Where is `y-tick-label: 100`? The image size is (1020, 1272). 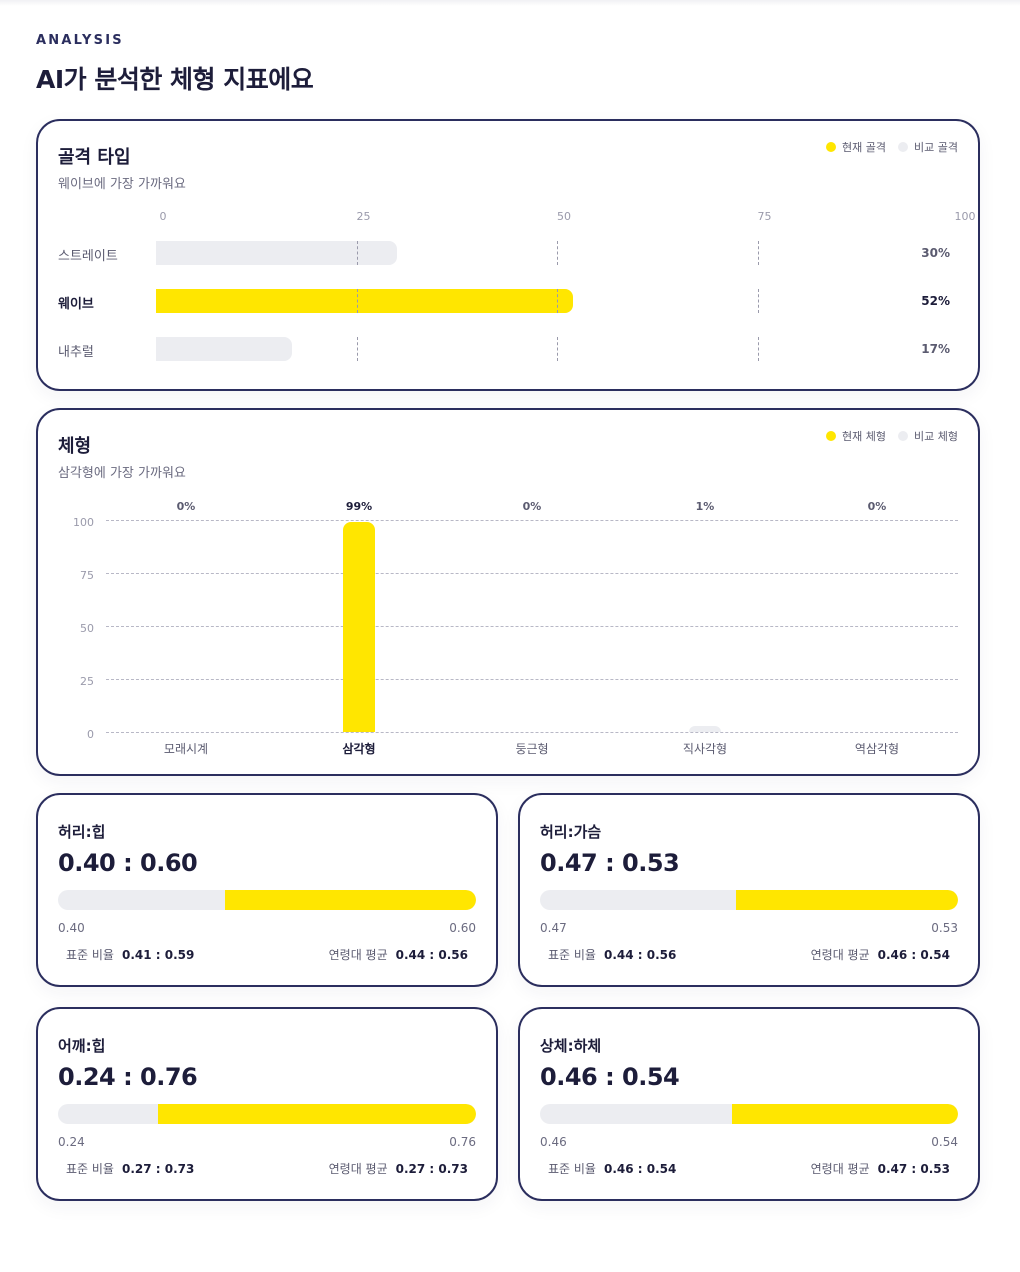 y-tick-label: 100 is located at coordinates (83, 522).